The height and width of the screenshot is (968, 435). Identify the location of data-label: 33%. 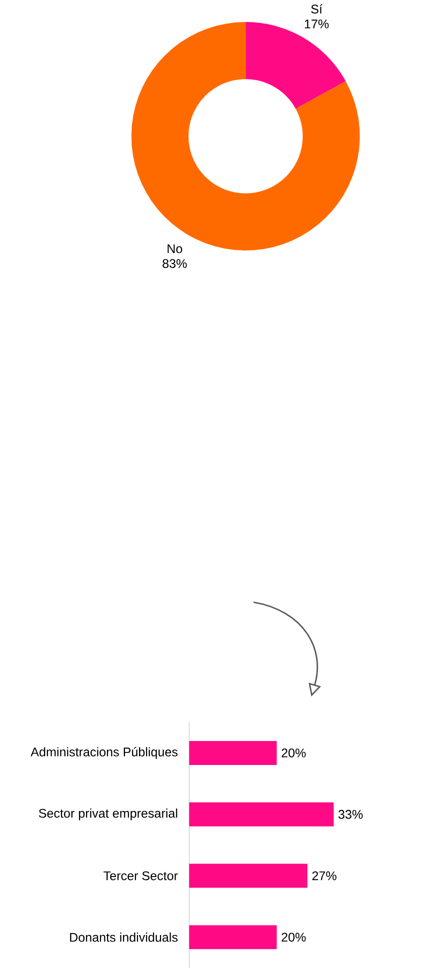
(350, 814).